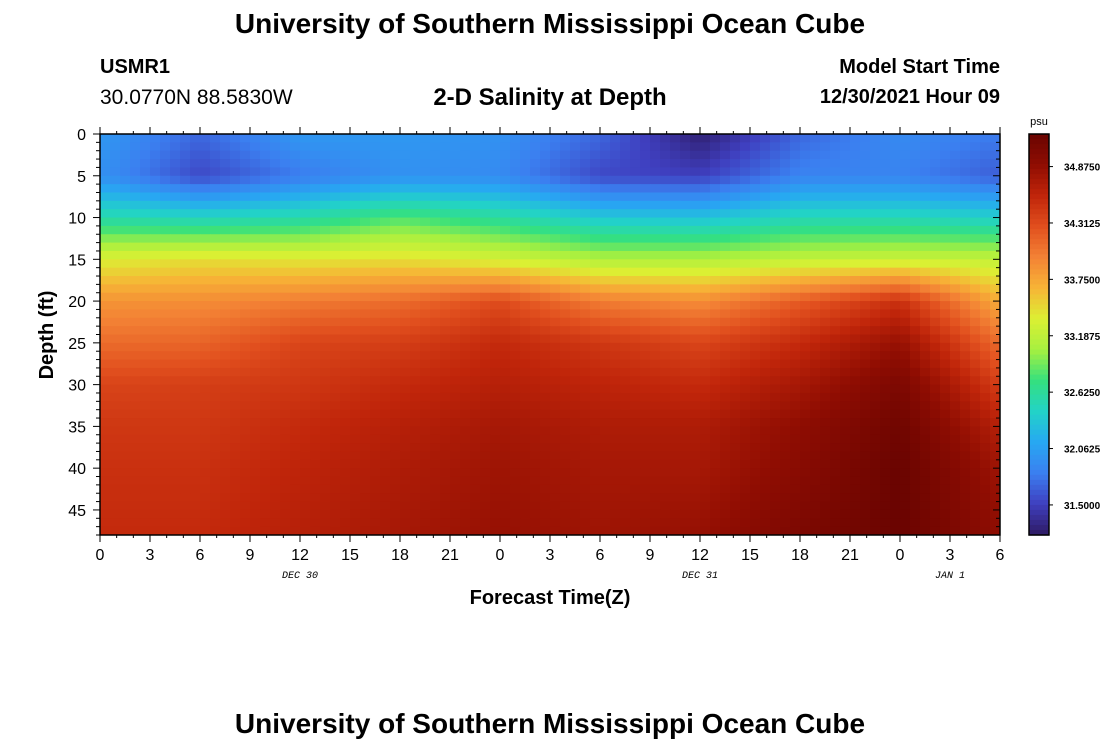 The image size is (1100, 750). What do you see at coordinates (750, 555) in the screenshot?
I see `x-tick-label: 15` at bounding box center [750, 555].